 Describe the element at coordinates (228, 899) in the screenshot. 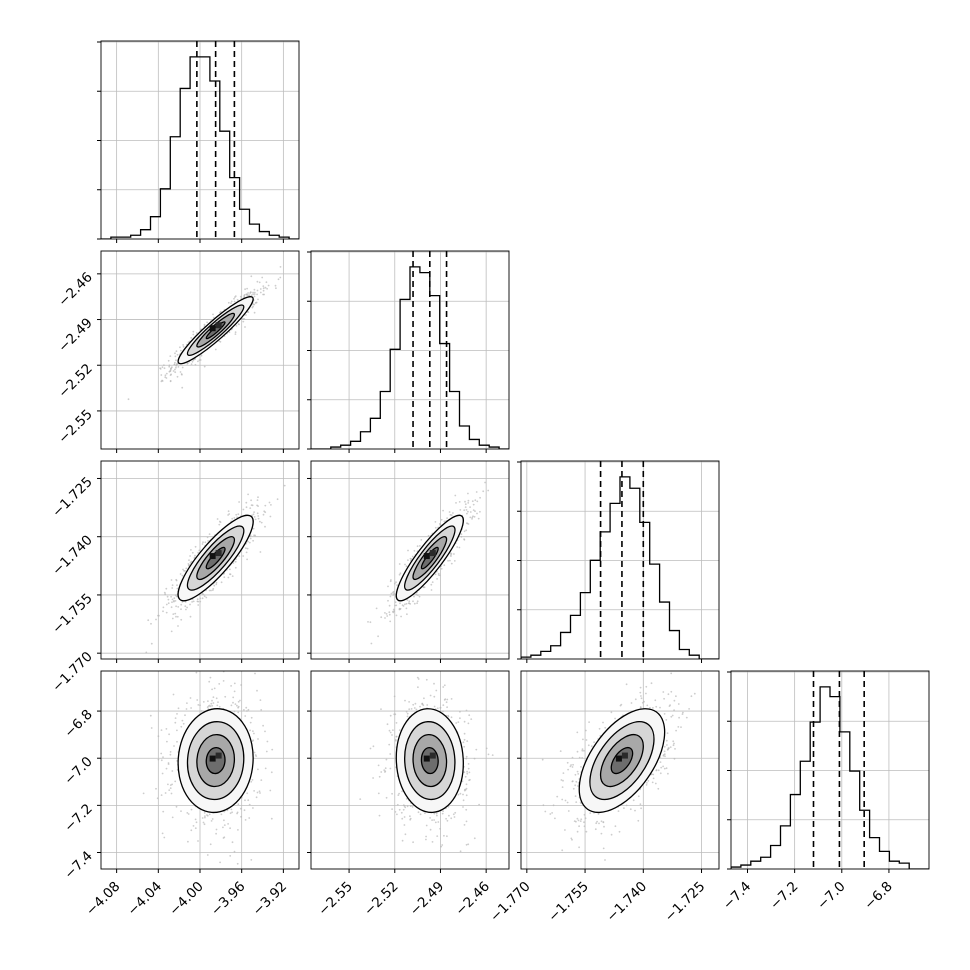

I see `x-tick-label: −3.96` at that location.